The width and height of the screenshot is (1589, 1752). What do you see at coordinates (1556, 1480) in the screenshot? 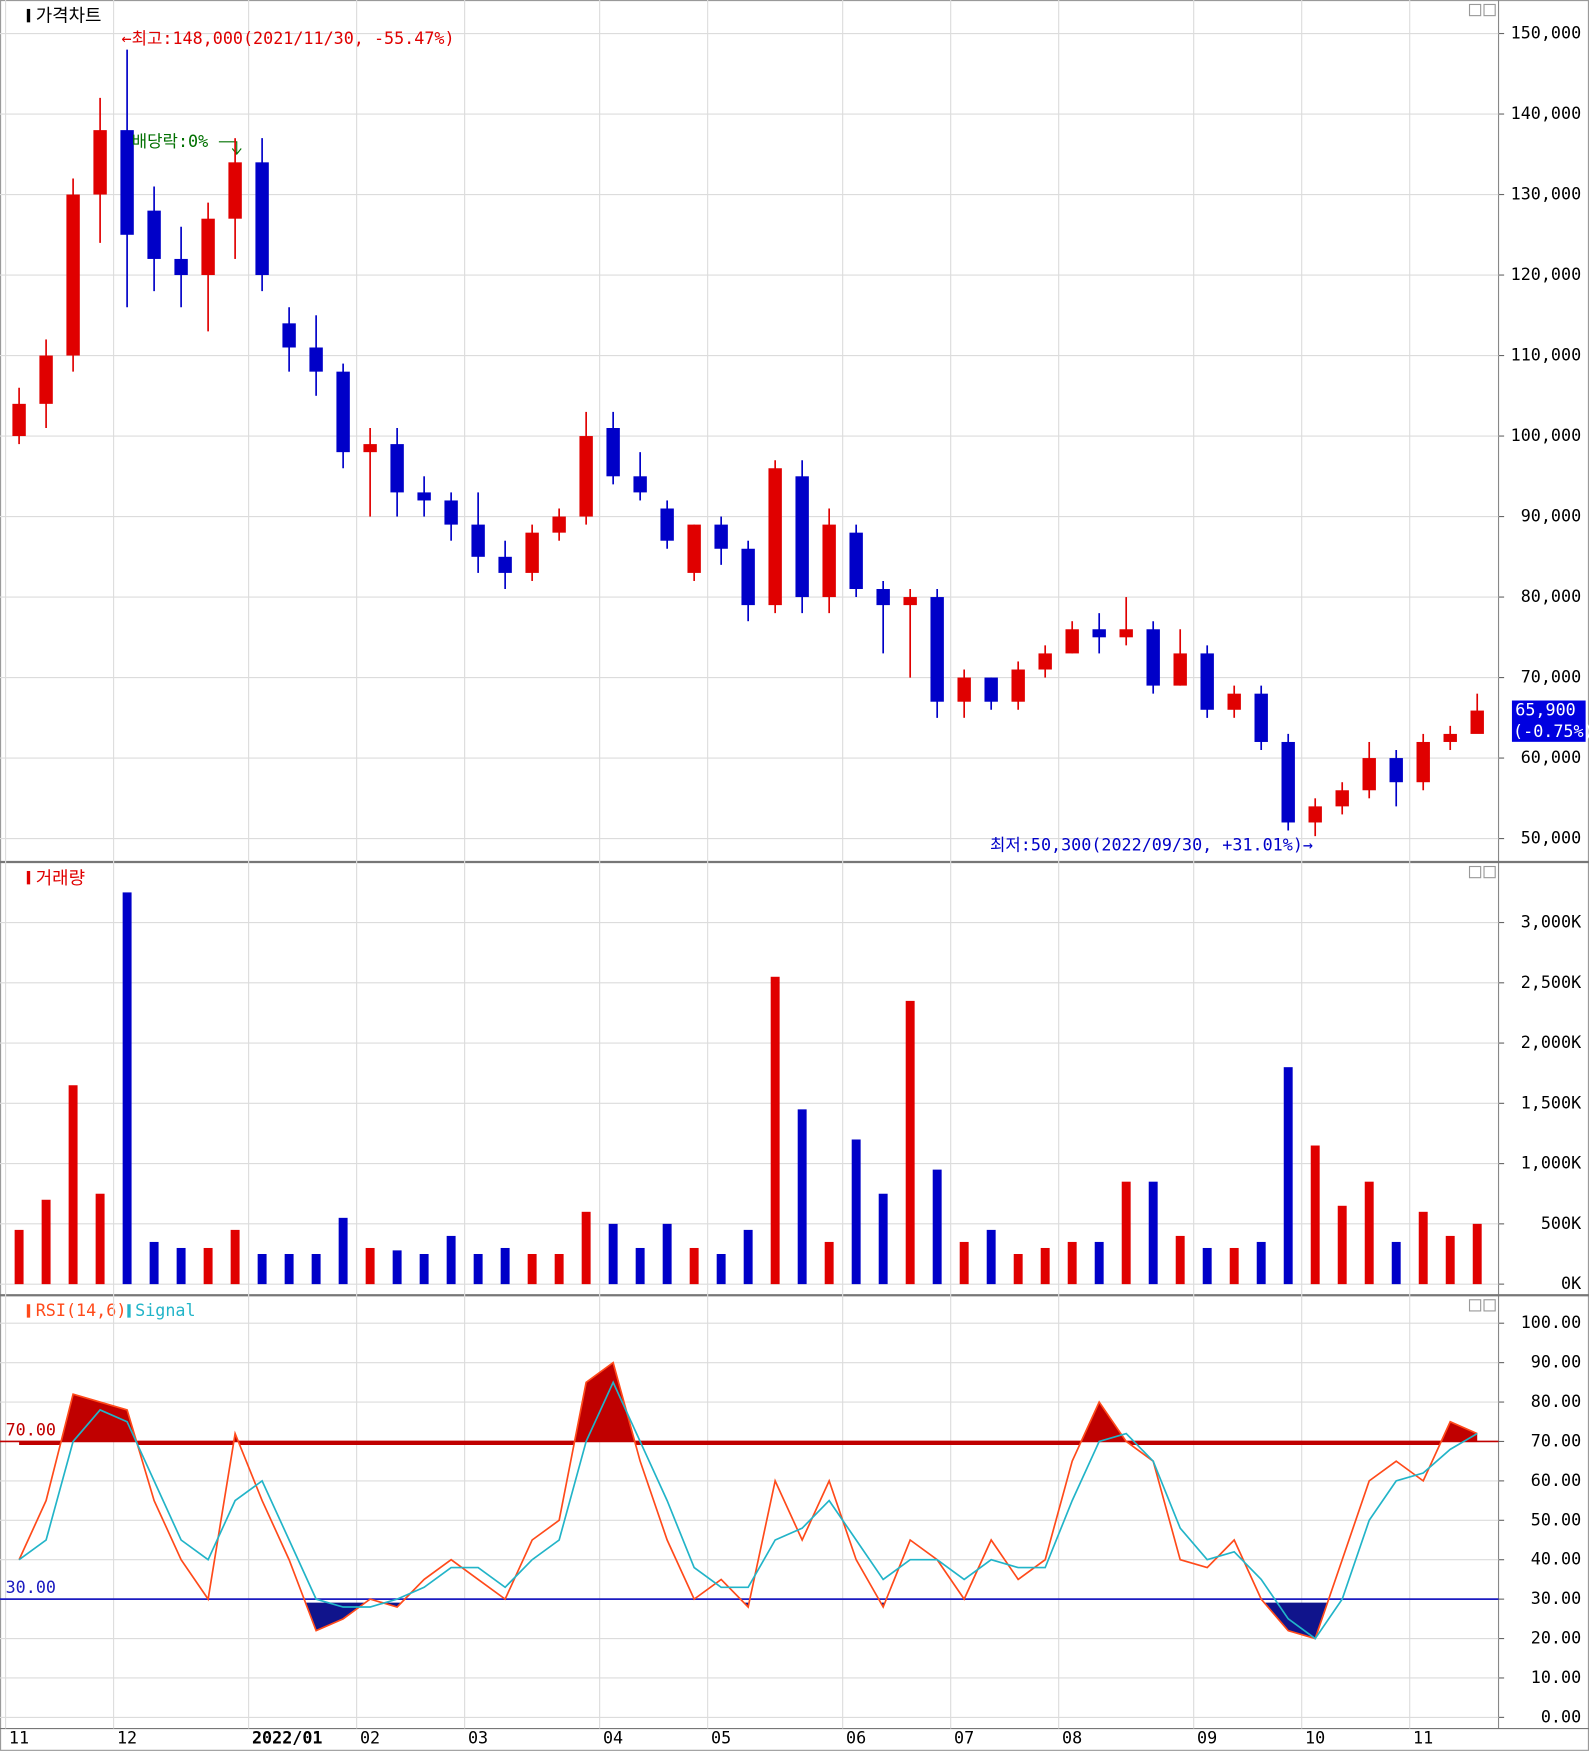
I see `y-tick-label: 60.00` at bounding box center [1556, 1480].